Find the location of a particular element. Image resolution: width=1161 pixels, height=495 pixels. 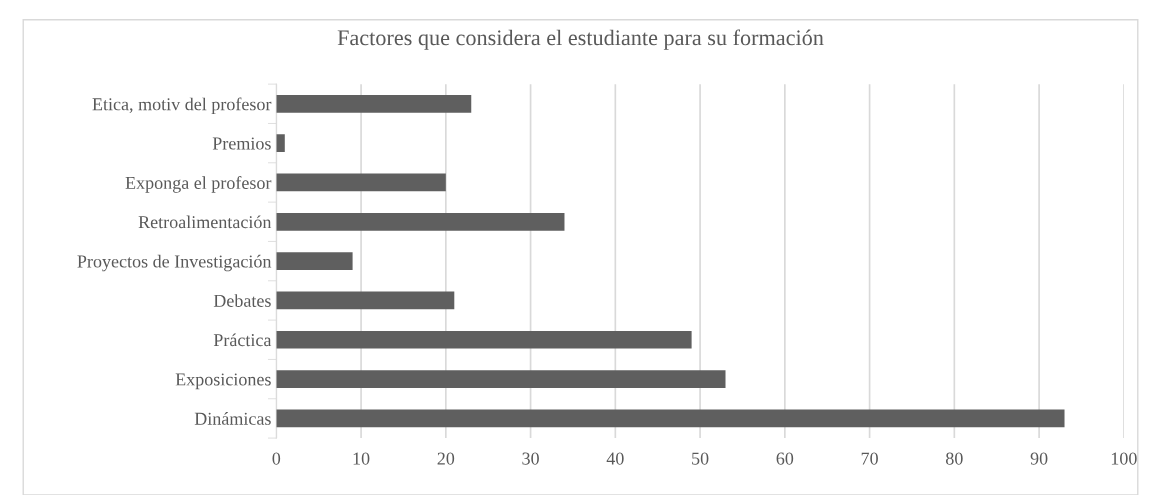

y-tick-label: Debates is located at coordinates (242, 300).